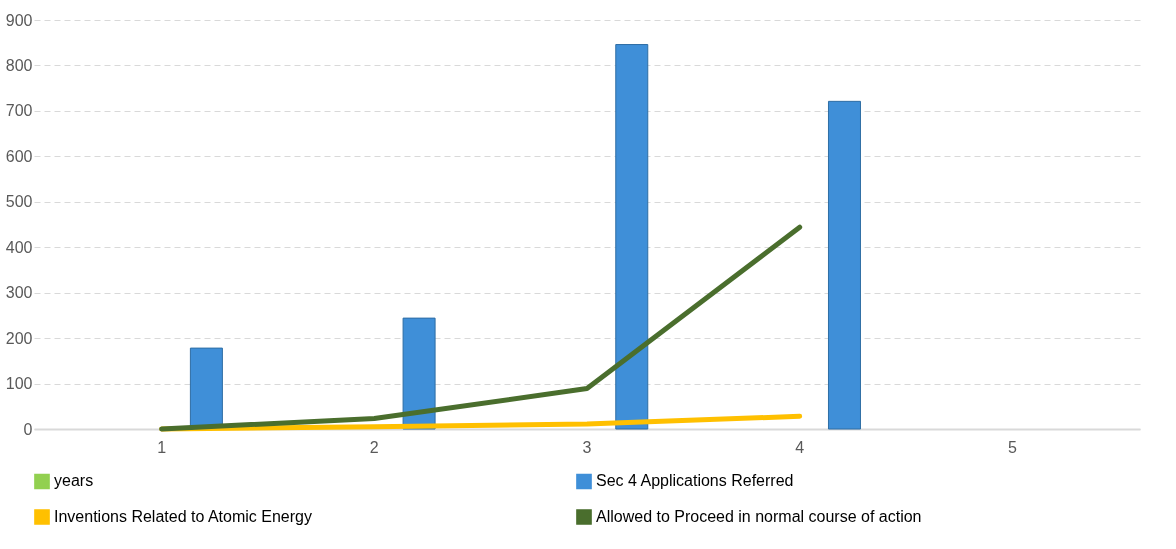 The width and height of the screenshot is (1176, 549). What do you see at coordinates (19, 20) in the screenshot?
I see `y-tick-label: 900` at bounding box center [19, 20].